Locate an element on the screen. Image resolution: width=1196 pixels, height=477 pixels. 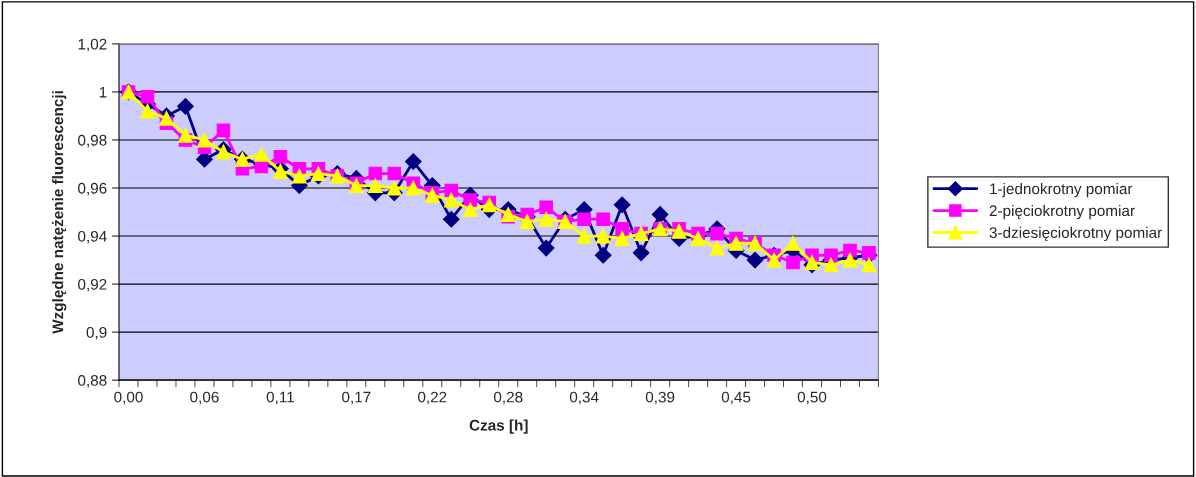
legend-label: 1-jednokrotny pomiar is located at coordinates (1061, 190).